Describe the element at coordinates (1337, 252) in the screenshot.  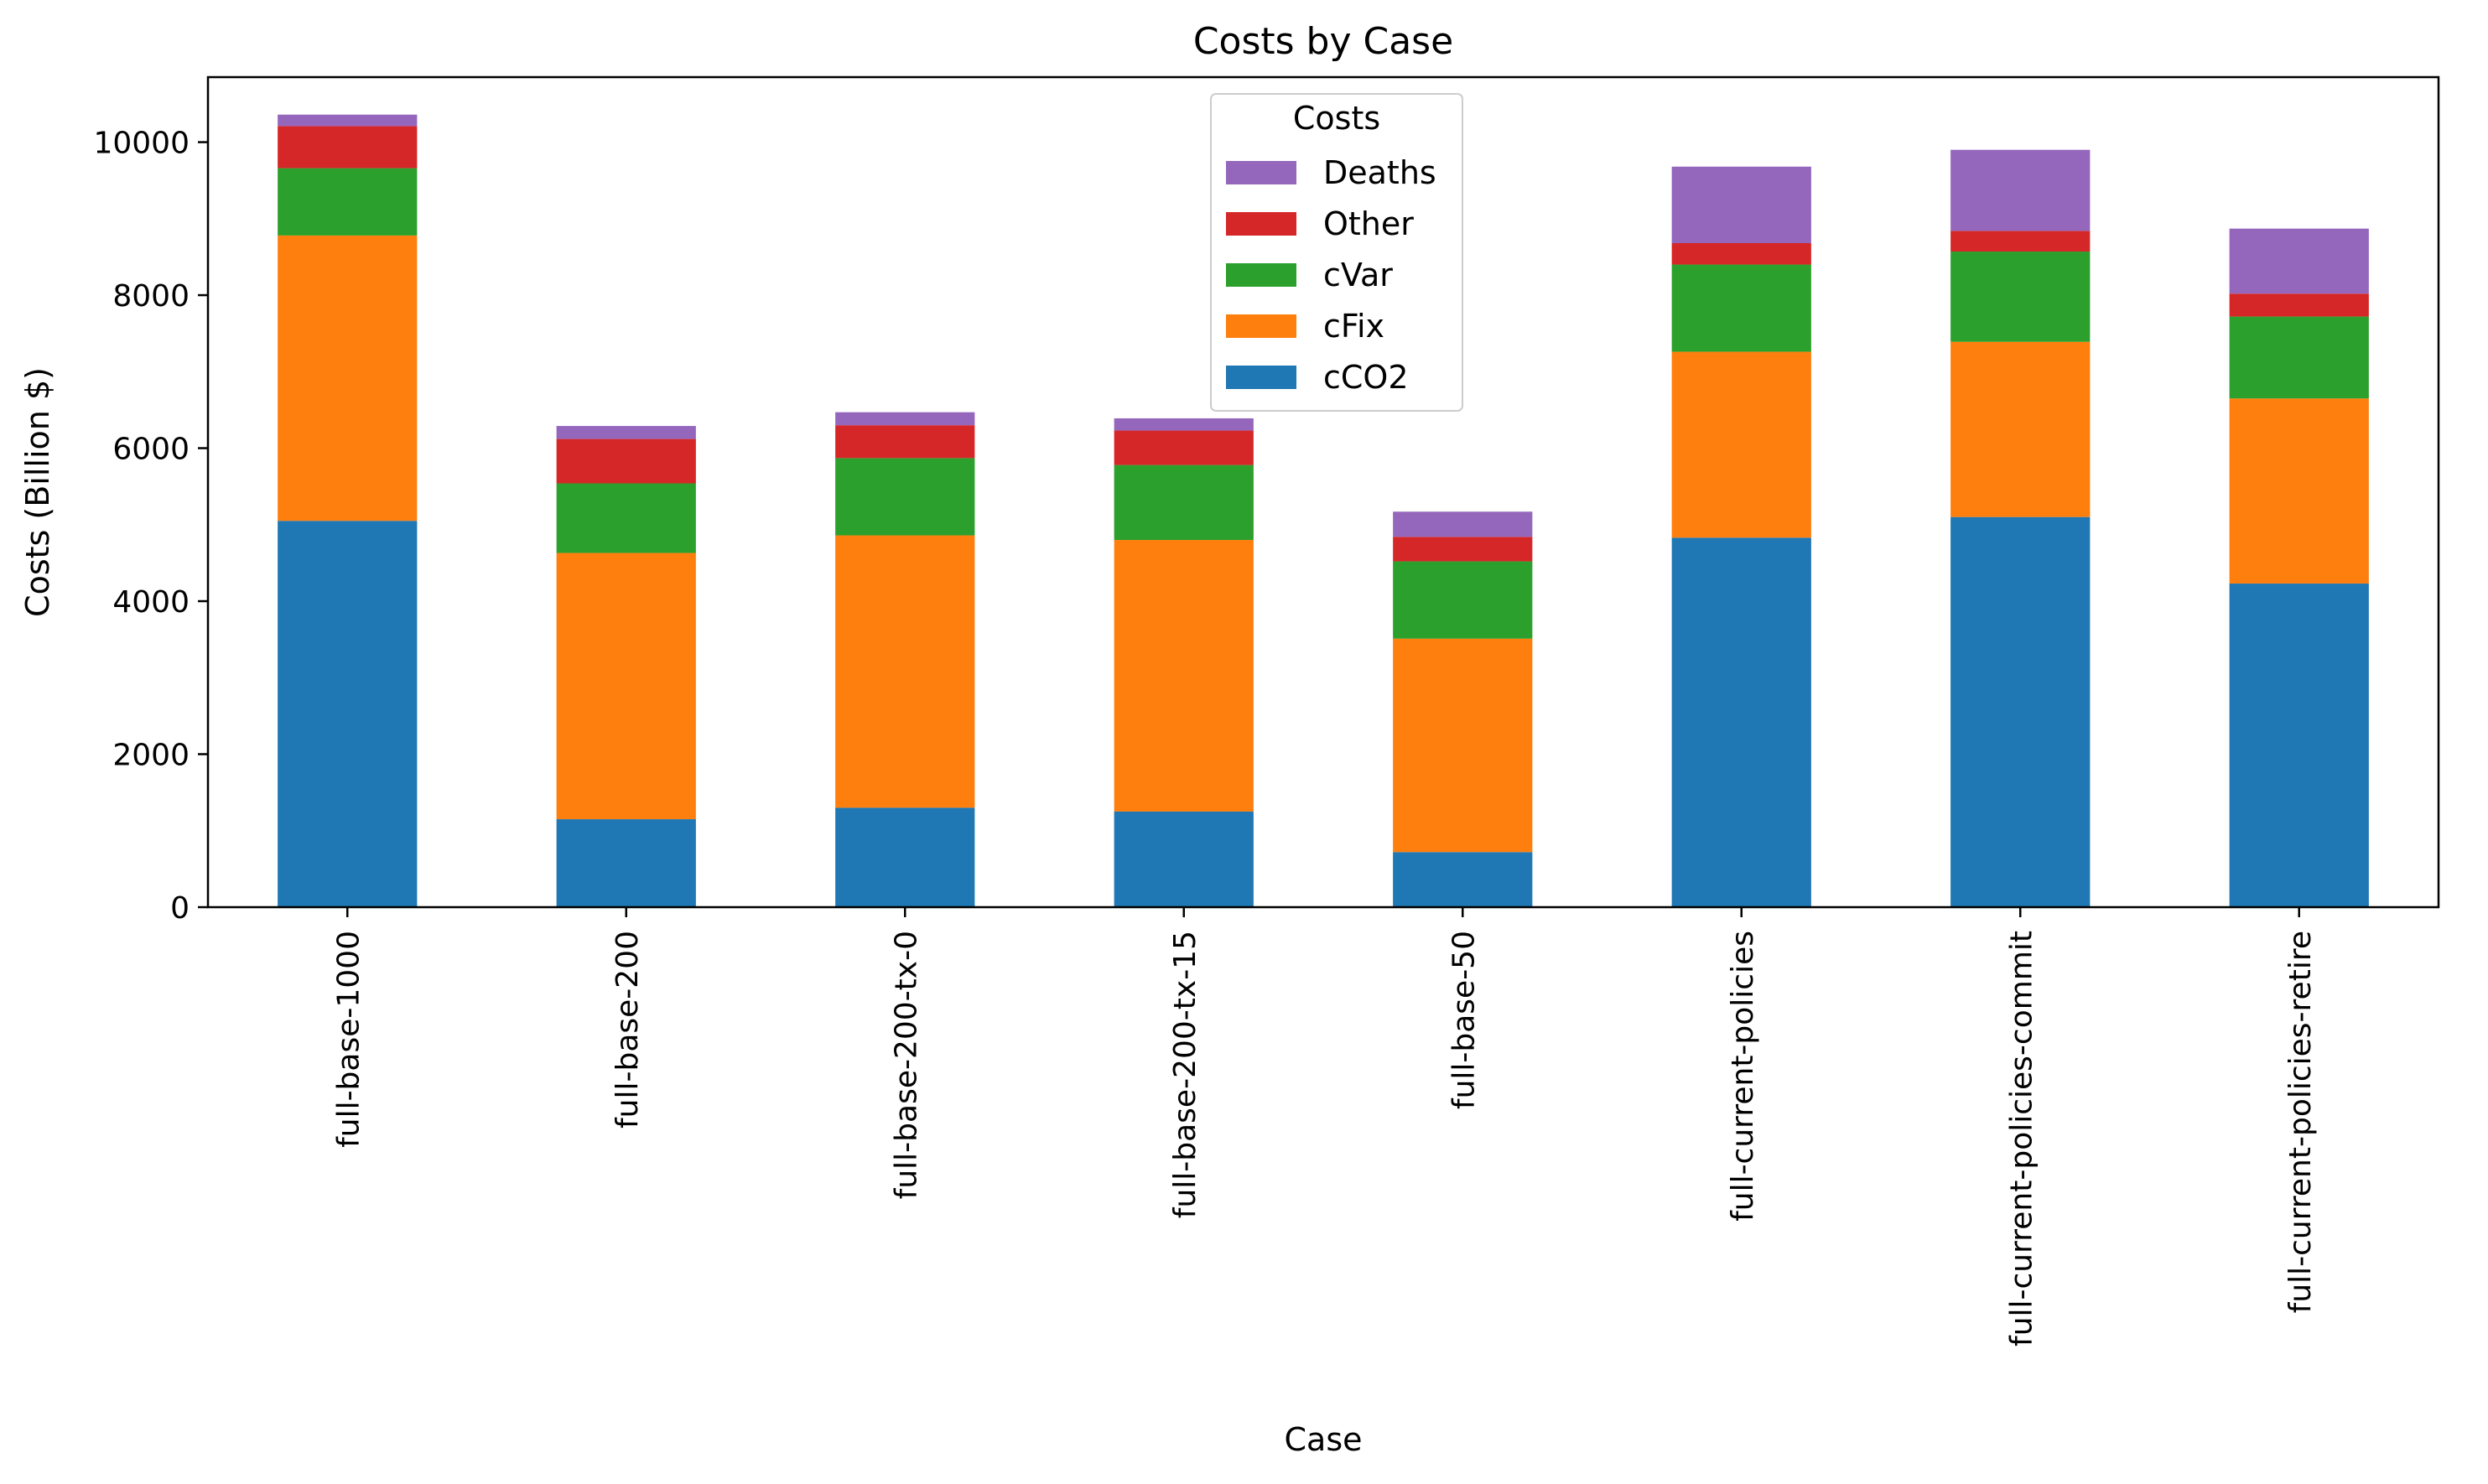
I see `legend: Costs Deaths Other cVar cFix cCO2` at that location.